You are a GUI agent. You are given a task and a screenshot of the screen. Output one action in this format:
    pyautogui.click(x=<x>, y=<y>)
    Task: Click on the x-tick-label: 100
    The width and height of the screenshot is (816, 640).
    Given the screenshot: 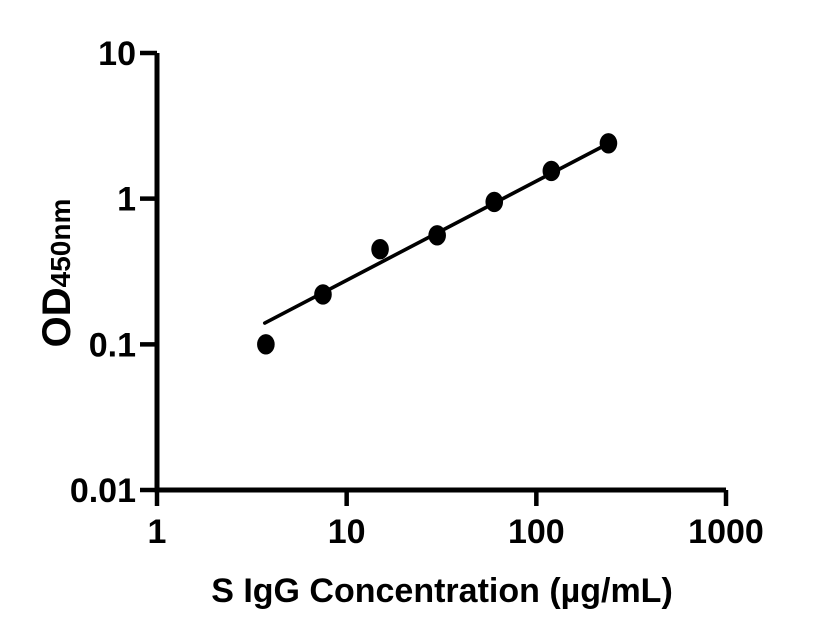 What is the action you would take?
    pyautogui.click(x=536, y=532)
    